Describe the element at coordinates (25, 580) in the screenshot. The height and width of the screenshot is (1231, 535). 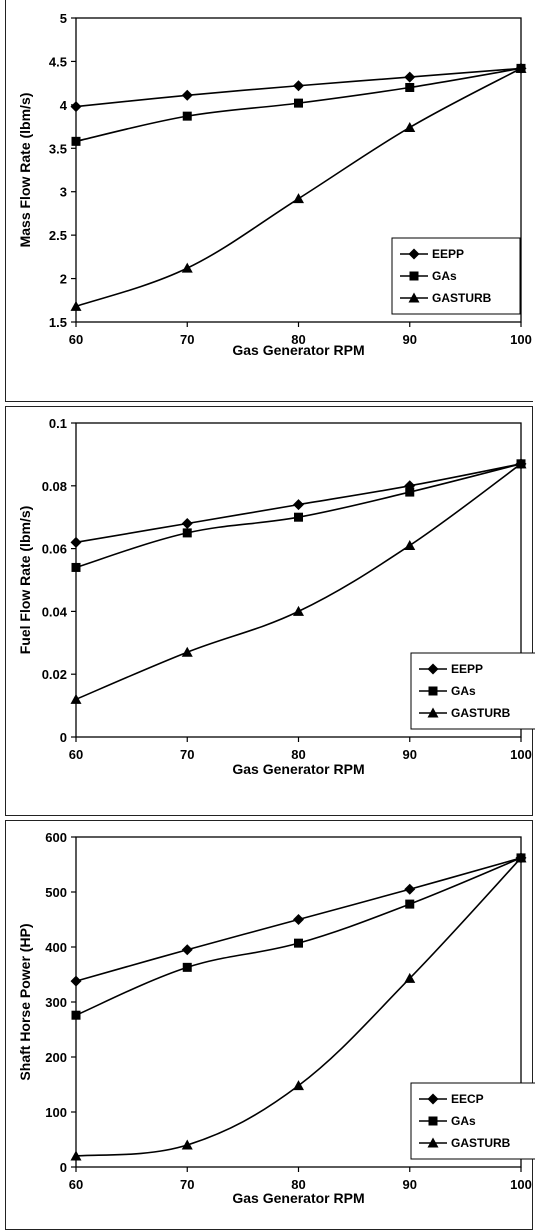
I see `y-axis-label: Fuel Flow Rate (lbm/s)` at that location.